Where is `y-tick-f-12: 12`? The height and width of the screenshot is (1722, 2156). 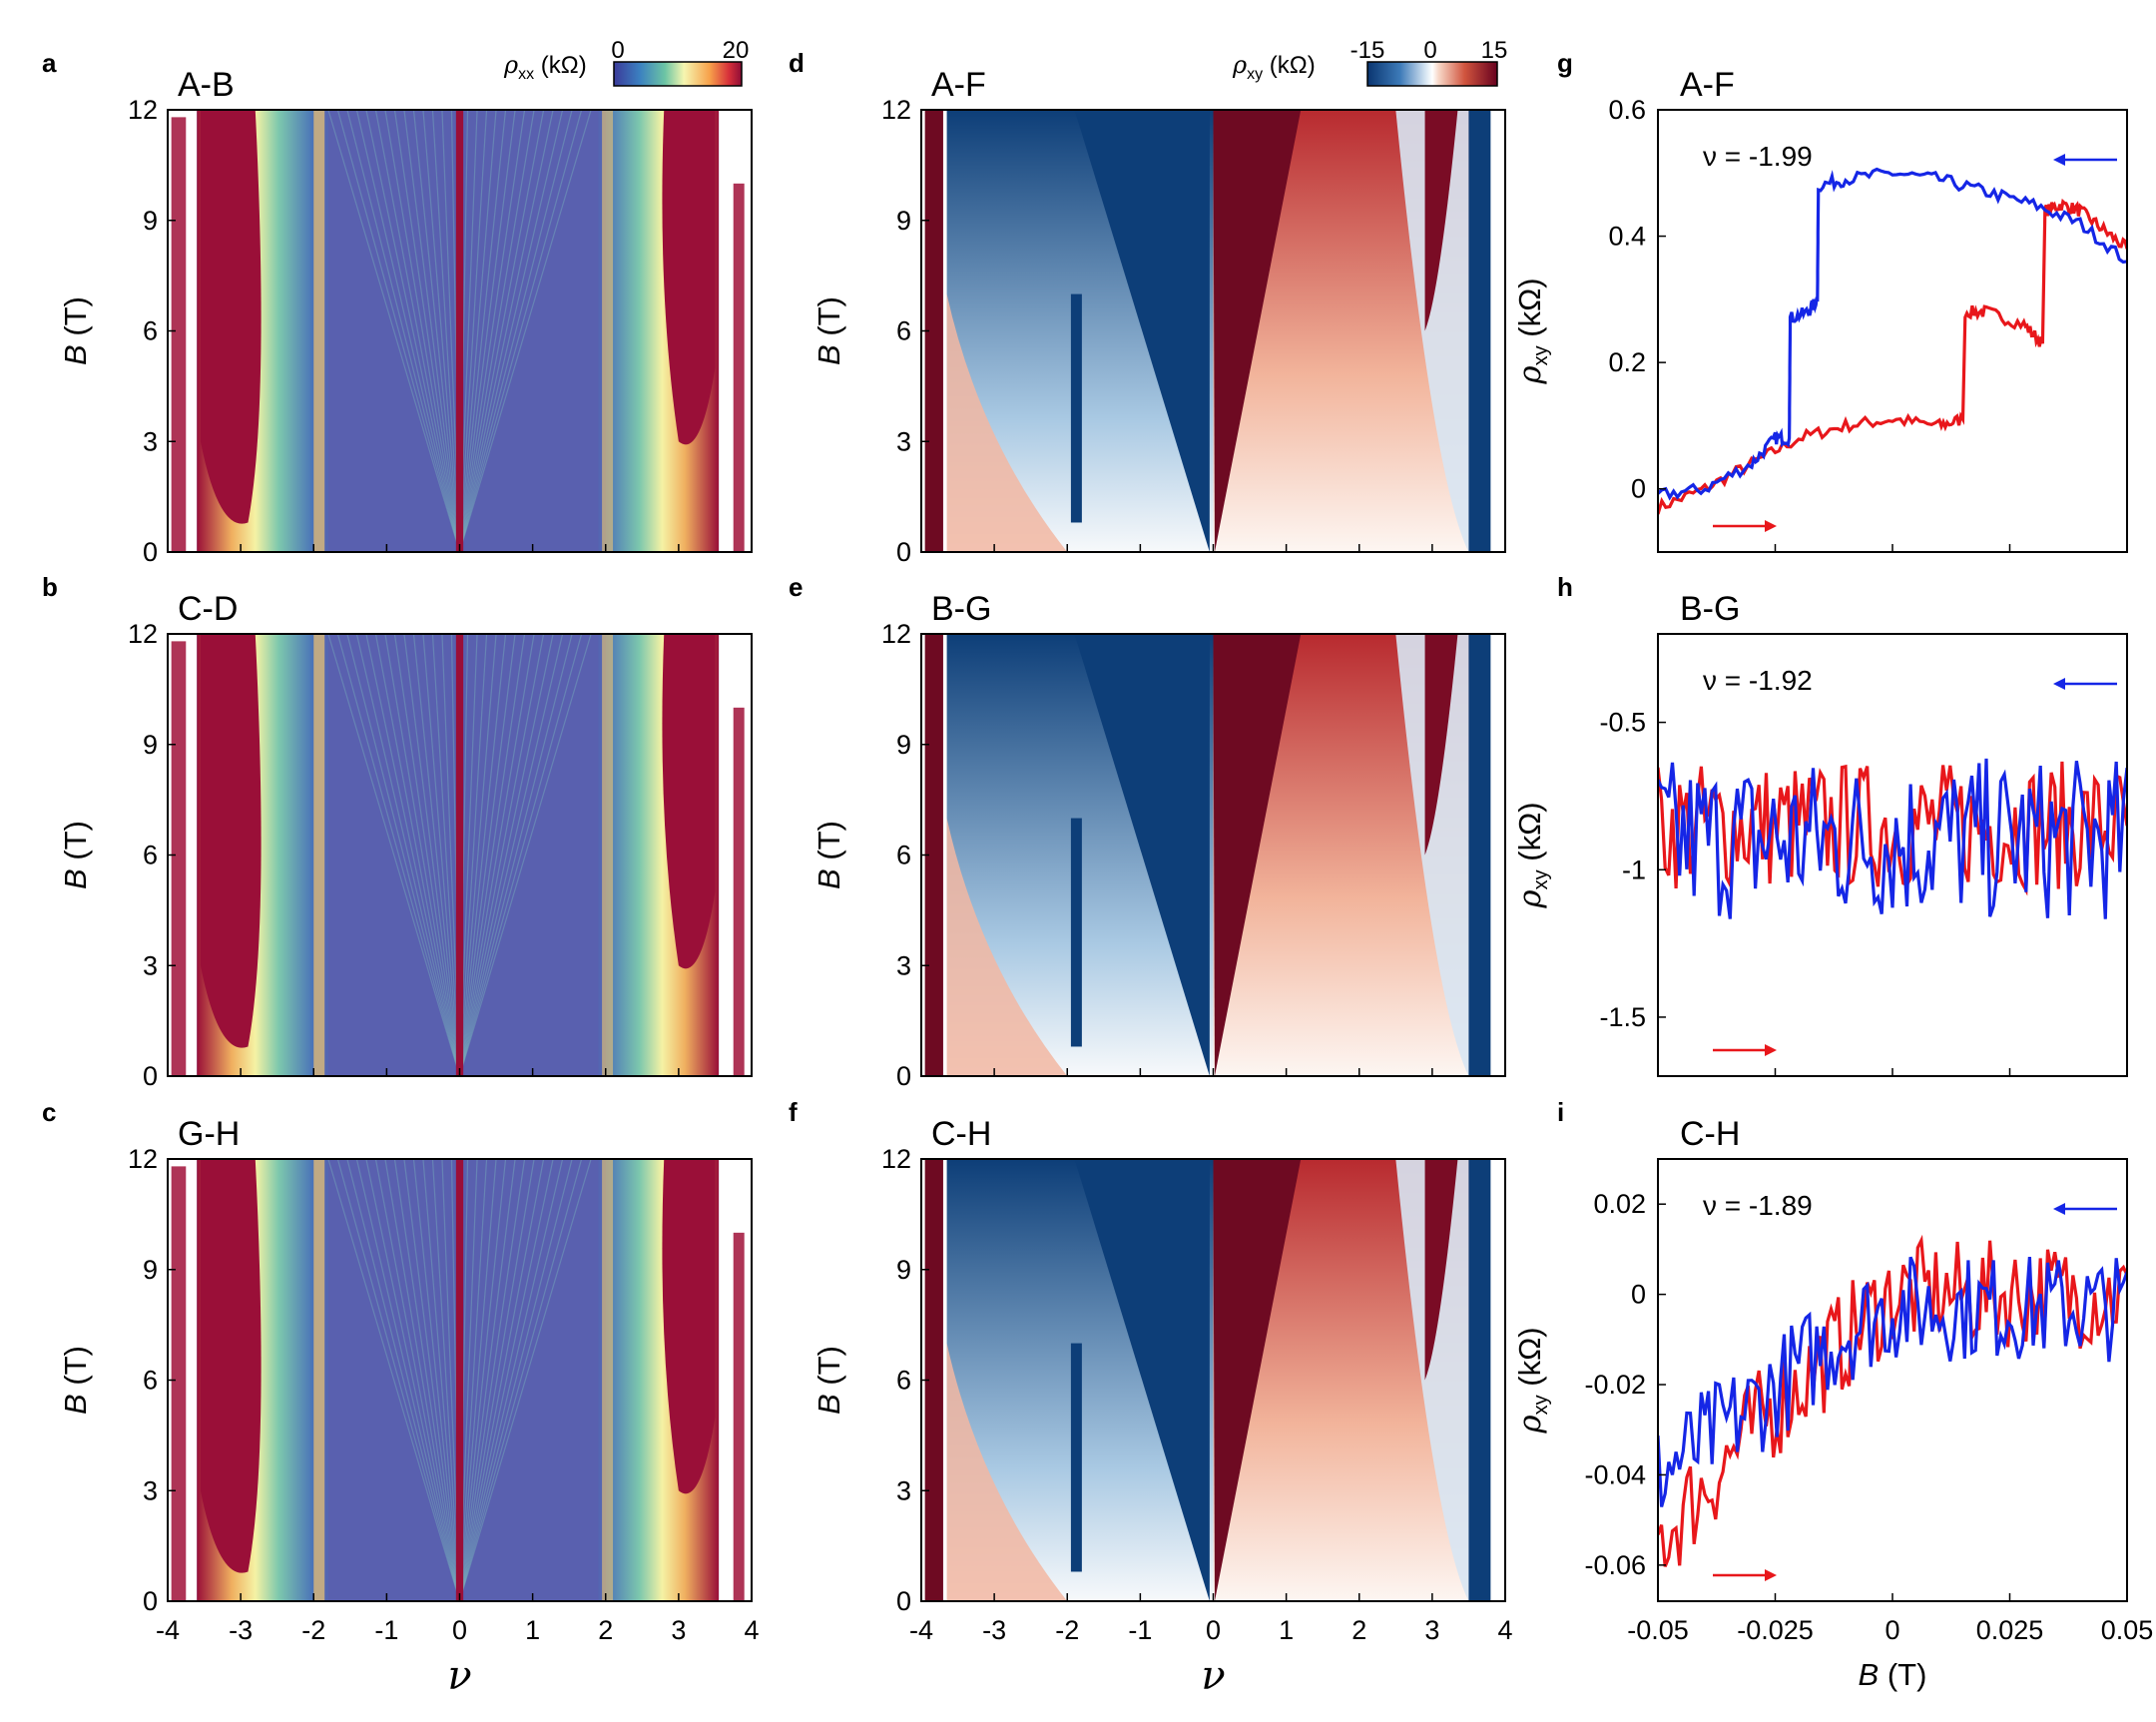 y-tick-f-12: 12 is located at coordinates (896, 1159).